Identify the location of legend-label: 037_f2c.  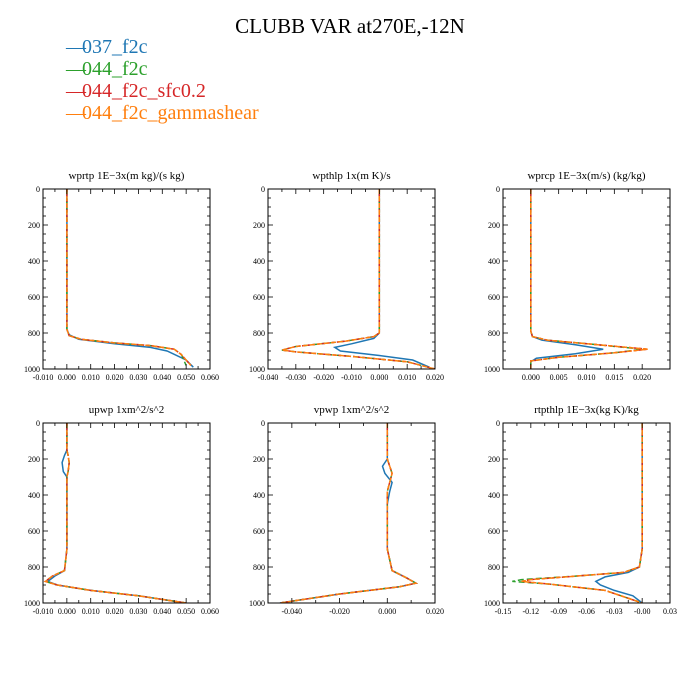
(115, 47).